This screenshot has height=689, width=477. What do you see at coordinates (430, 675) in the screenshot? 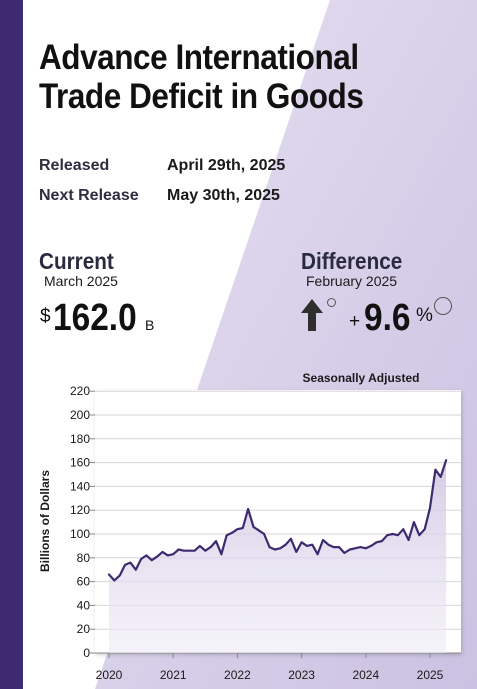
I see `x-tick-label: 2025` at bounding box center [430, 675].